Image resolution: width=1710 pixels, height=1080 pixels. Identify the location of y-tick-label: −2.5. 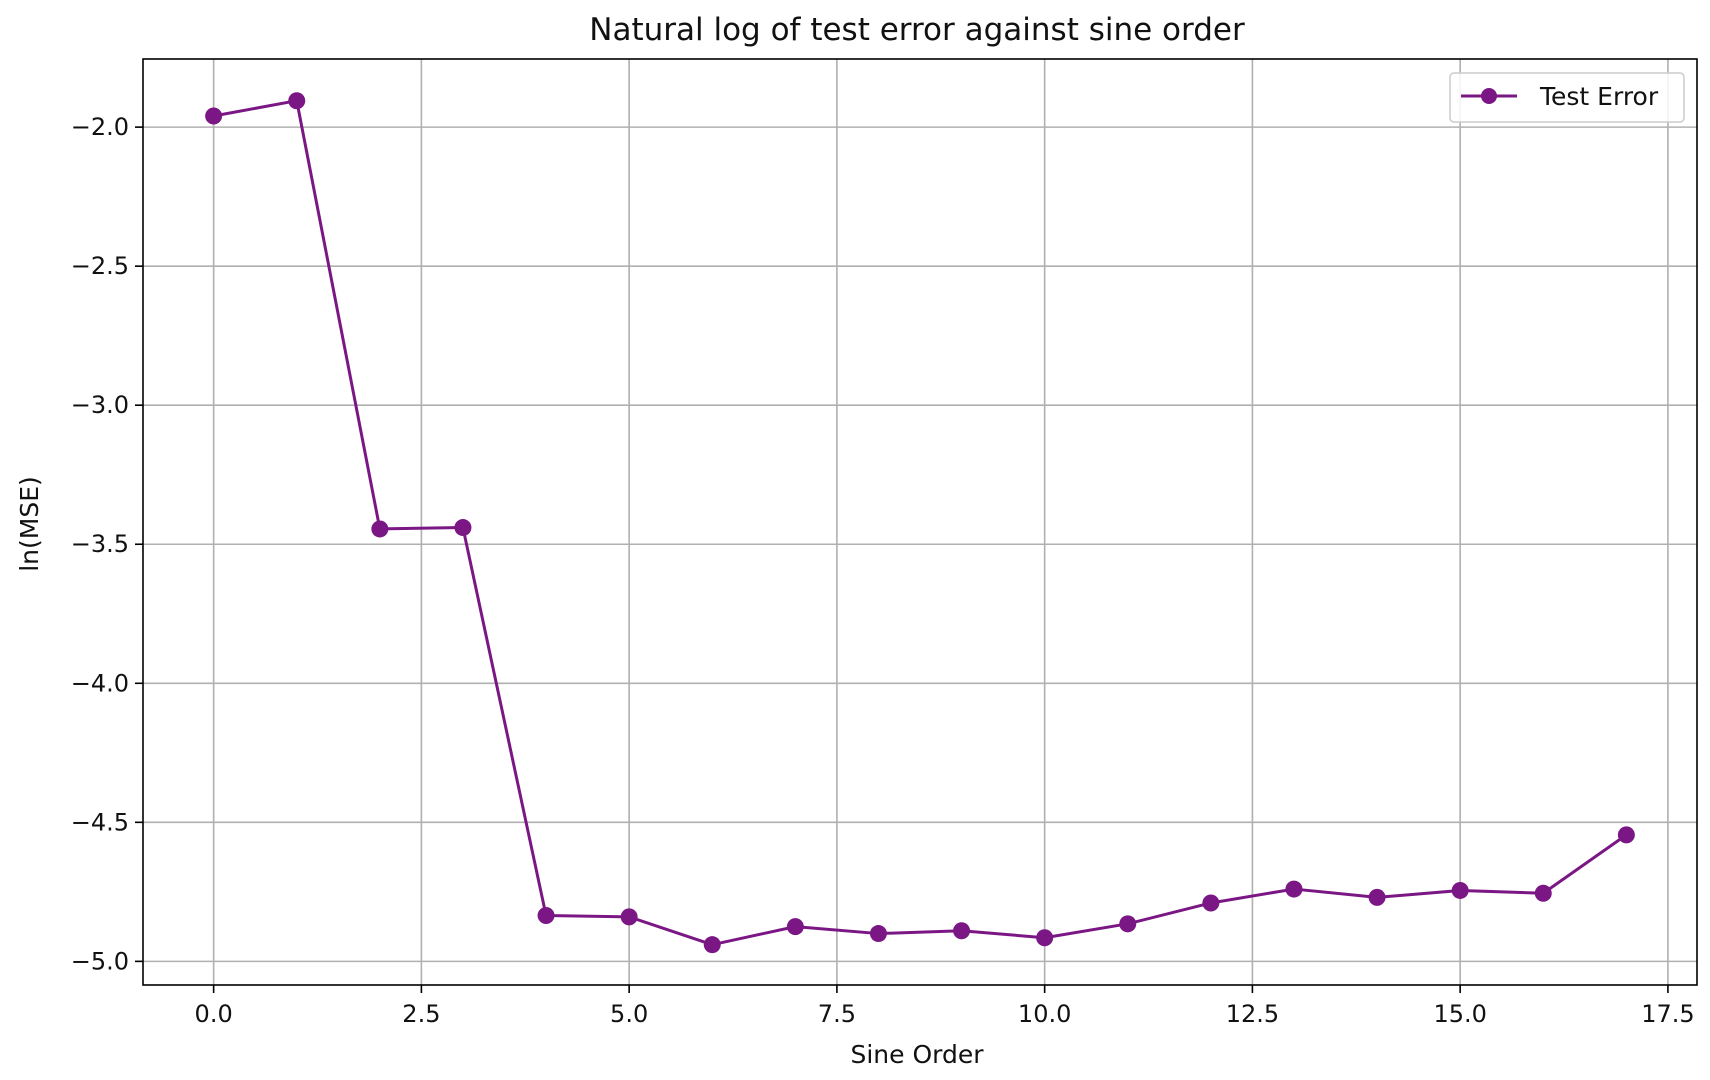
(100, 266).